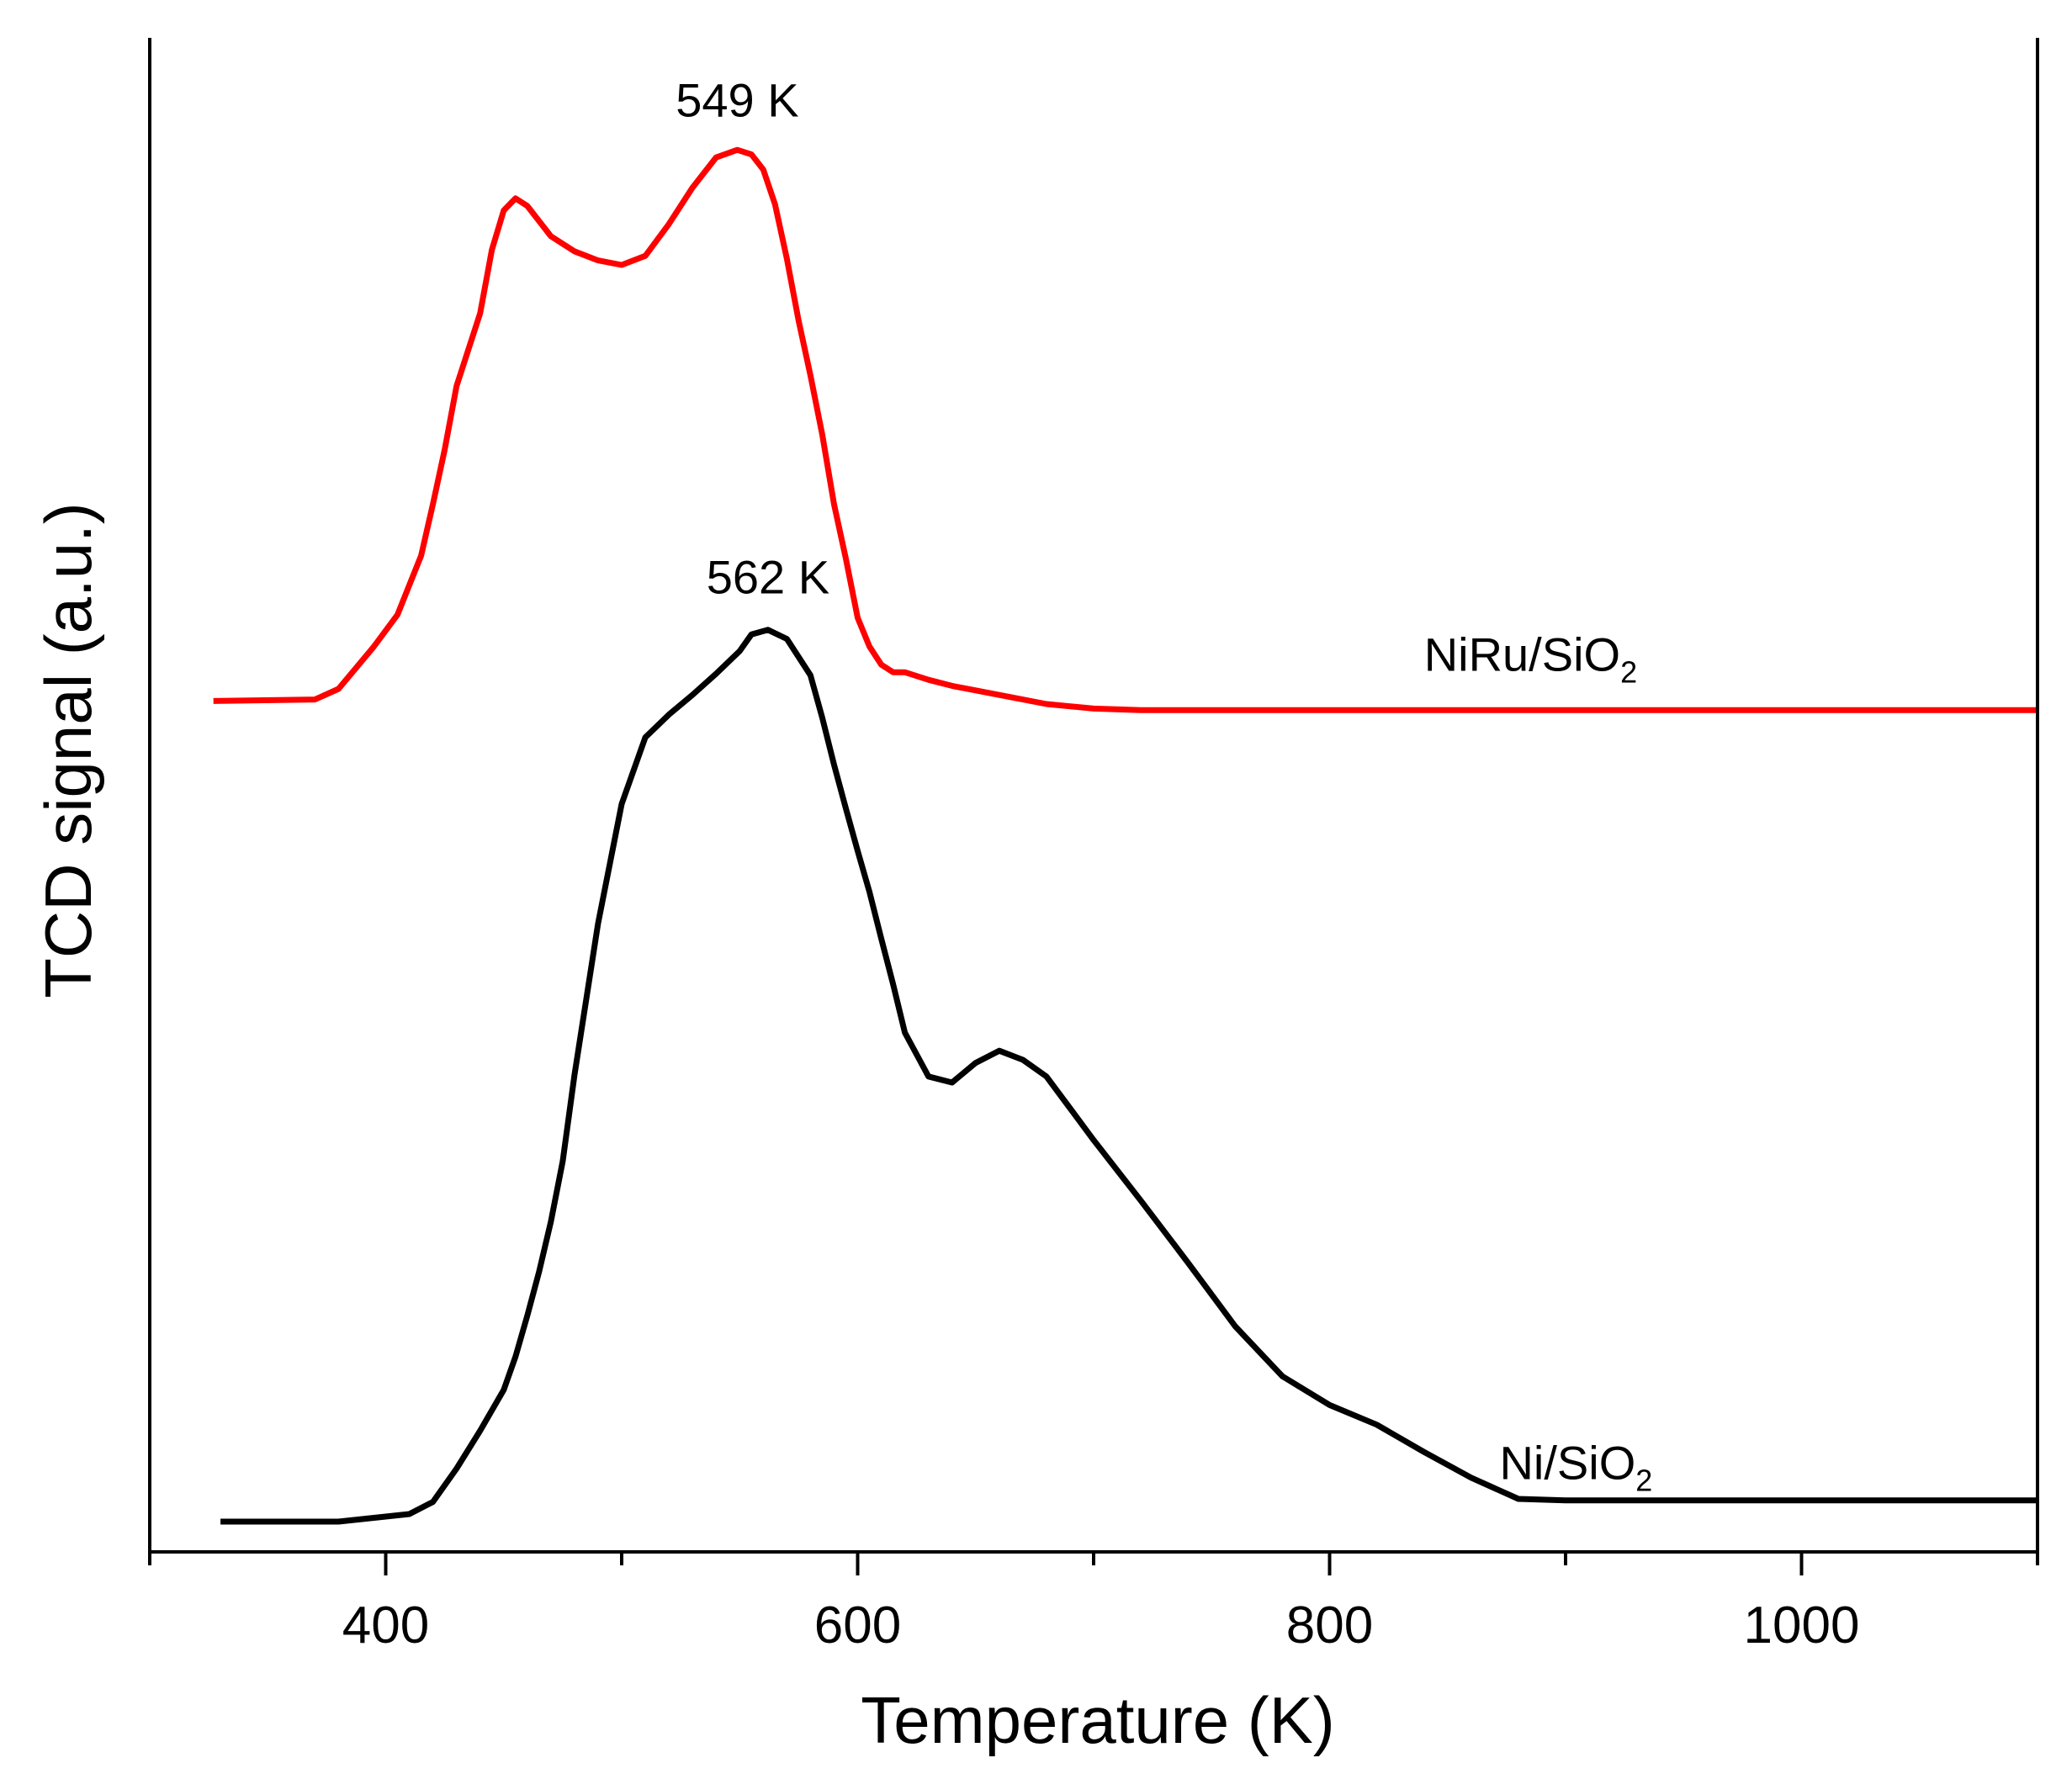  I want to click on x-tick-label: 600, so click(857, 1625).